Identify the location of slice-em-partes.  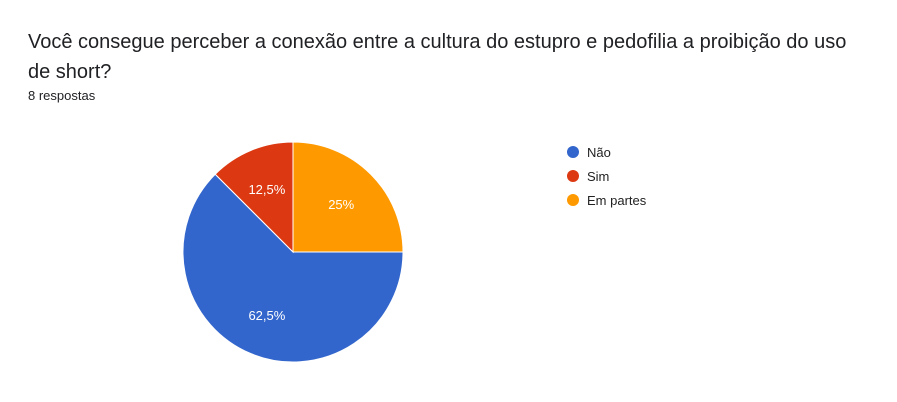
(348, 197).